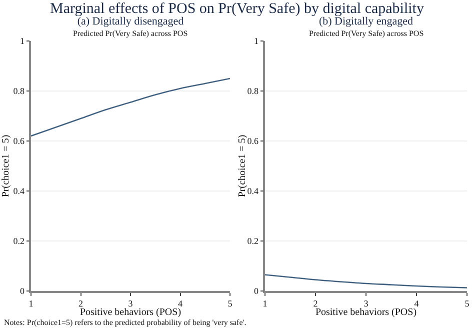 The image size is (474, 331). Describe the element at coordinates (366, 21) in the screenshot. I see `chart-title: (b) Digitally engaged` at that location.